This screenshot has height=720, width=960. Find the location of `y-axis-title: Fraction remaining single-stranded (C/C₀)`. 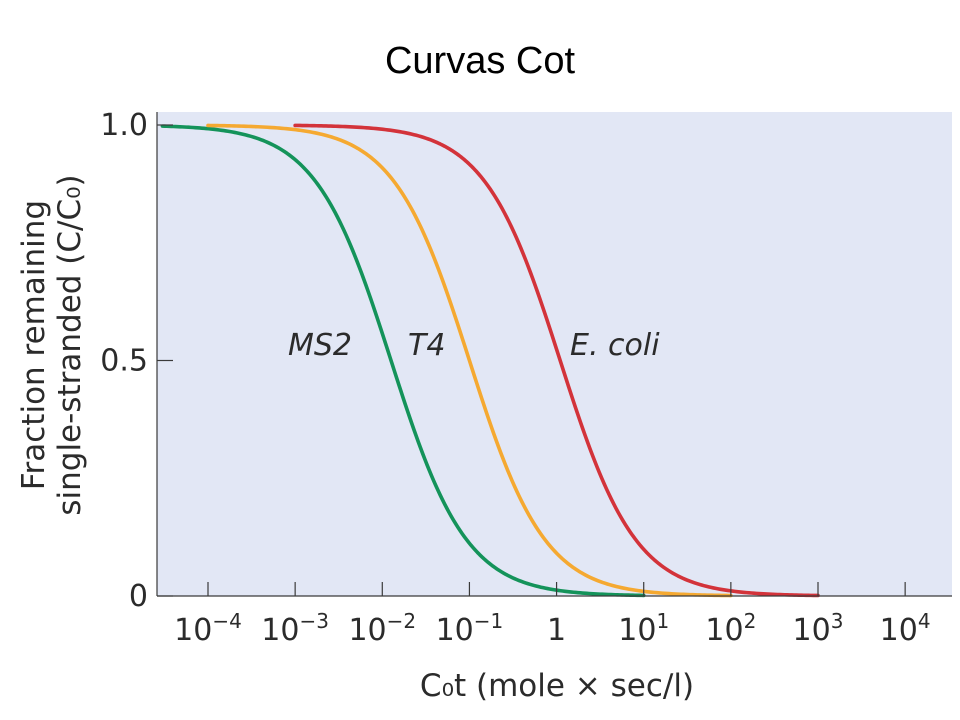

y-axis-title: Fraction remaining single-stranded (C/C₀) is located at coordinates (52, 344).